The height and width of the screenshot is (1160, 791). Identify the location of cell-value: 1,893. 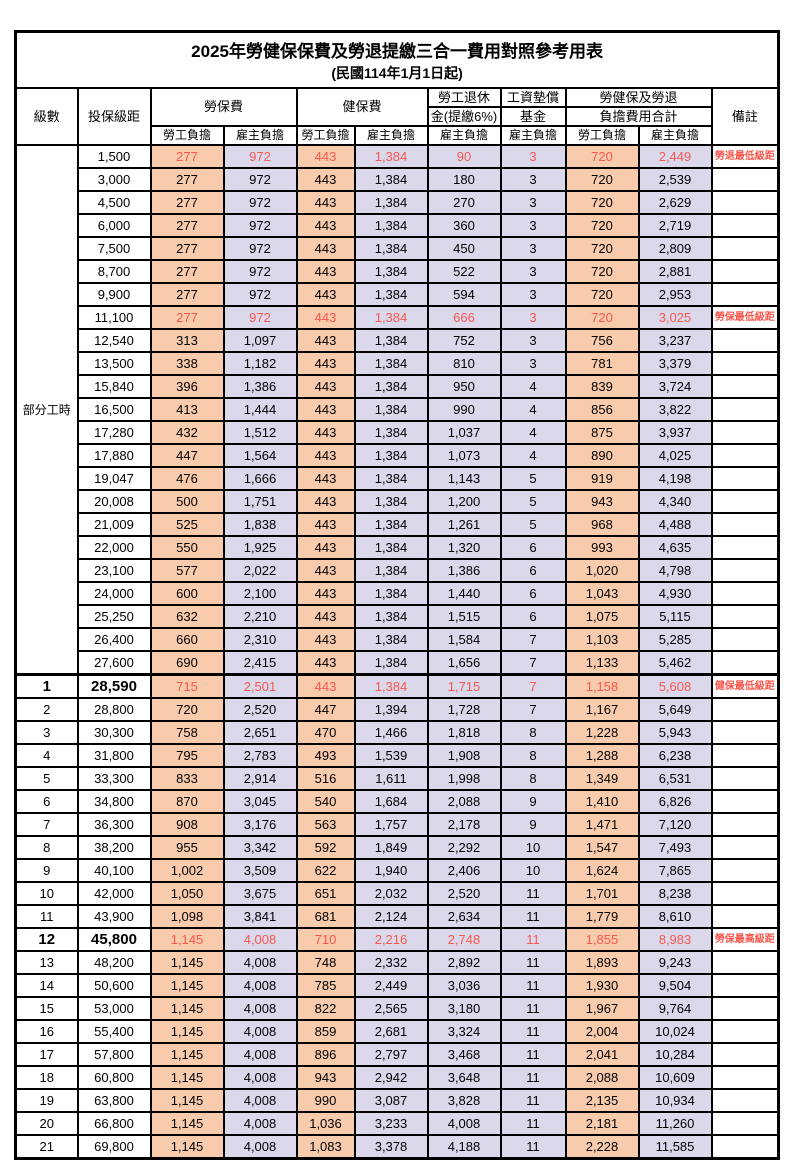
(602, 962).